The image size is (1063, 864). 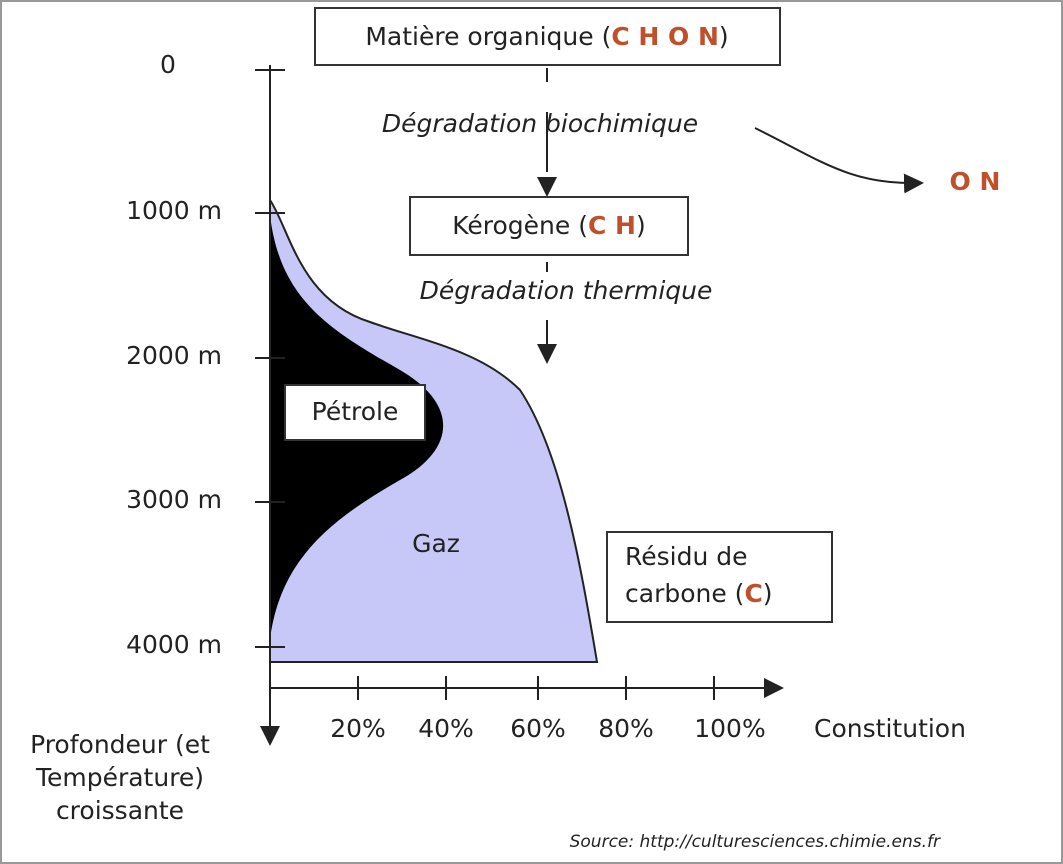 What do you see at coordinates (612, 225) in the screenshot?
I see `elements: C H` at bounding box center [612, 225].